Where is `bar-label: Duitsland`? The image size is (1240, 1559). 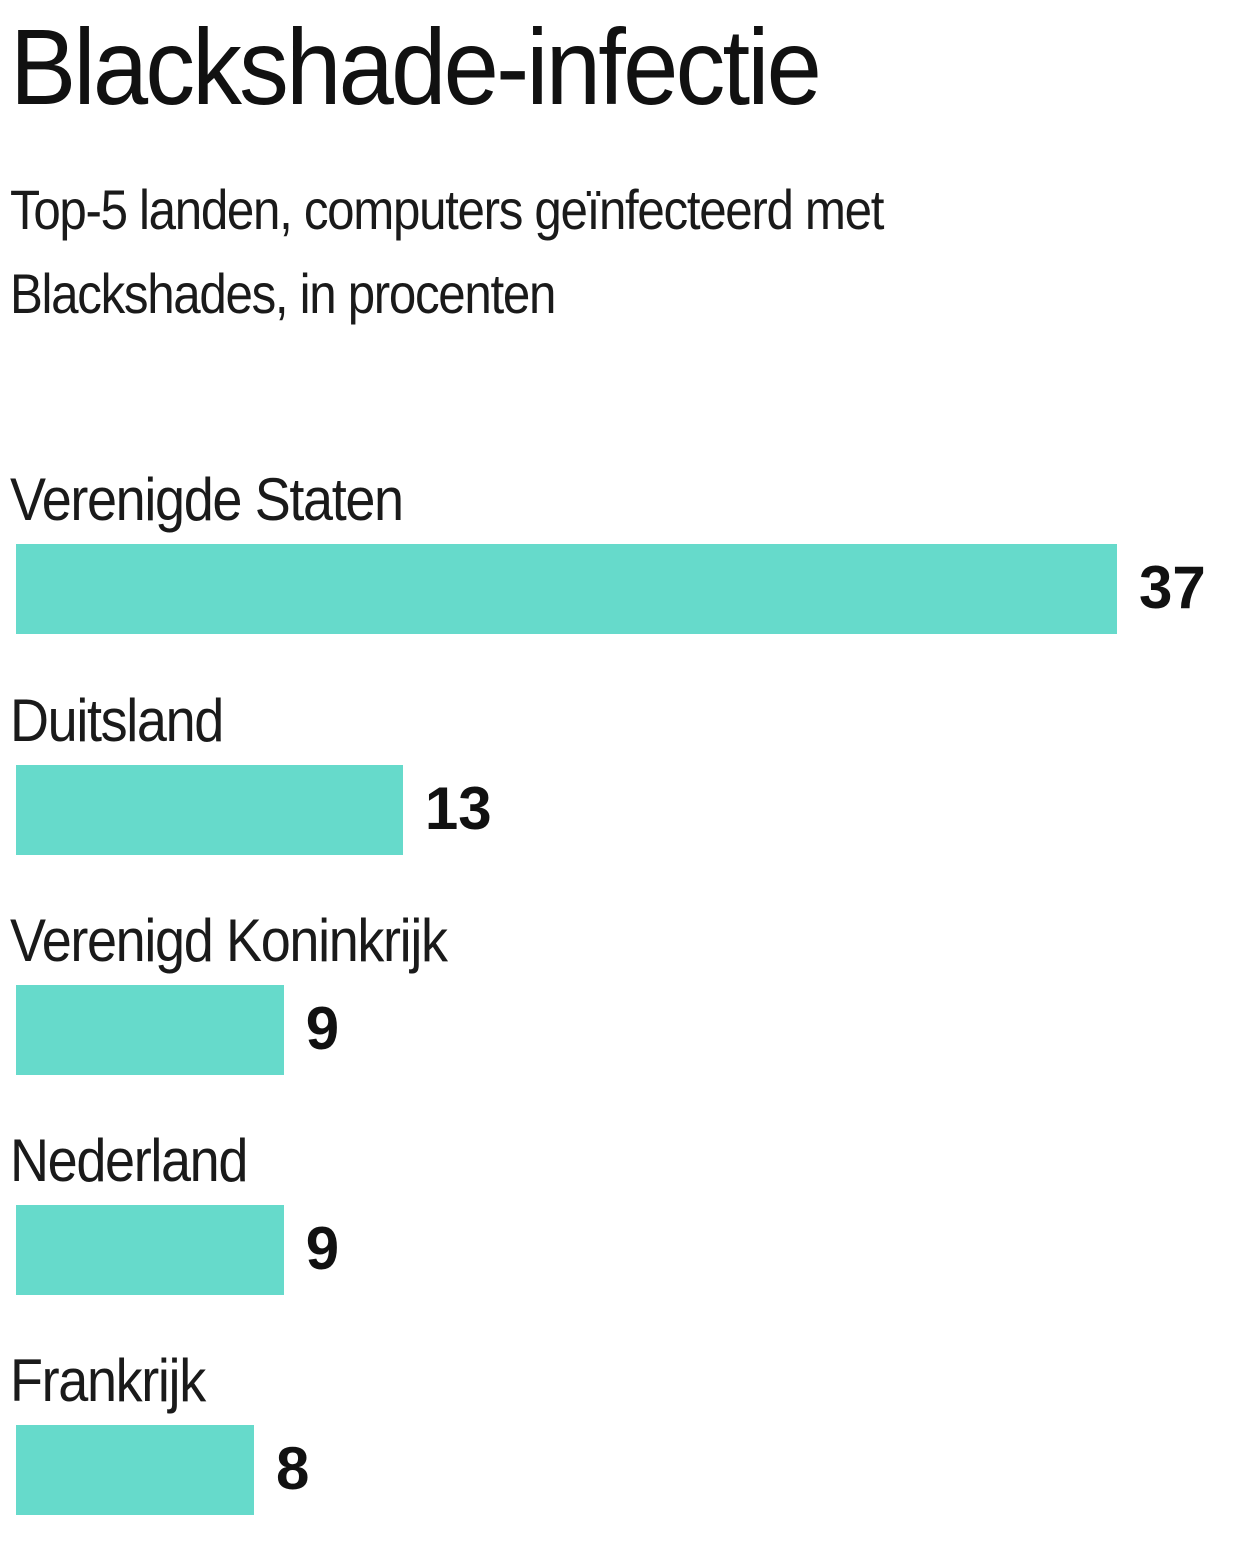 bar-label: Duitsland is located at coordinates (117, 720).